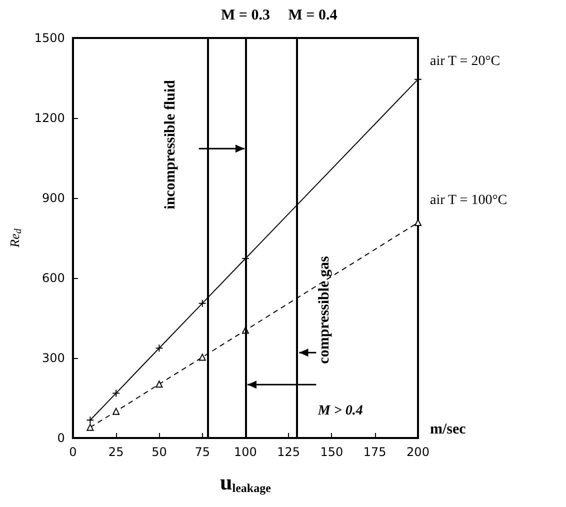  I want to click on x-tick-label: 25, so click(116, 452).